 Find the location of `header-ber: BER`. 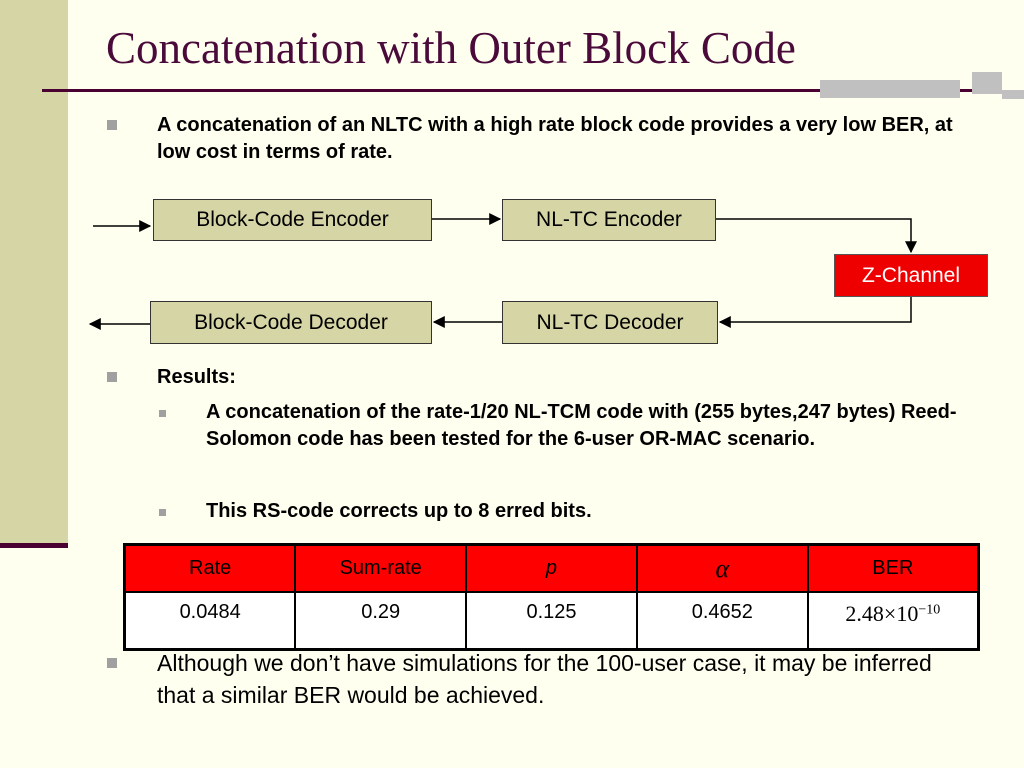

header-ber: BER is located at coordinates (893, 568).